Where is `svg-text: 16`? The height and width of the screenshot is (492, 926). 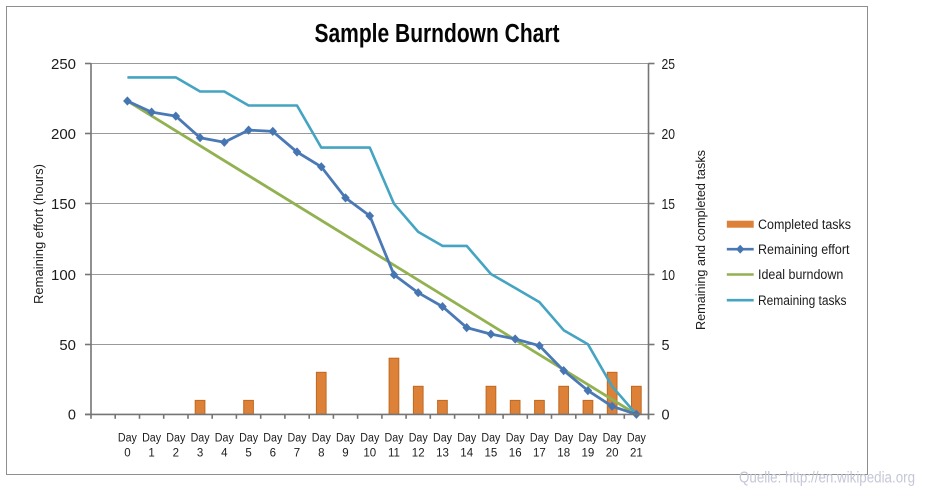 svg-text: 16 is located at coordinates (515, 454).